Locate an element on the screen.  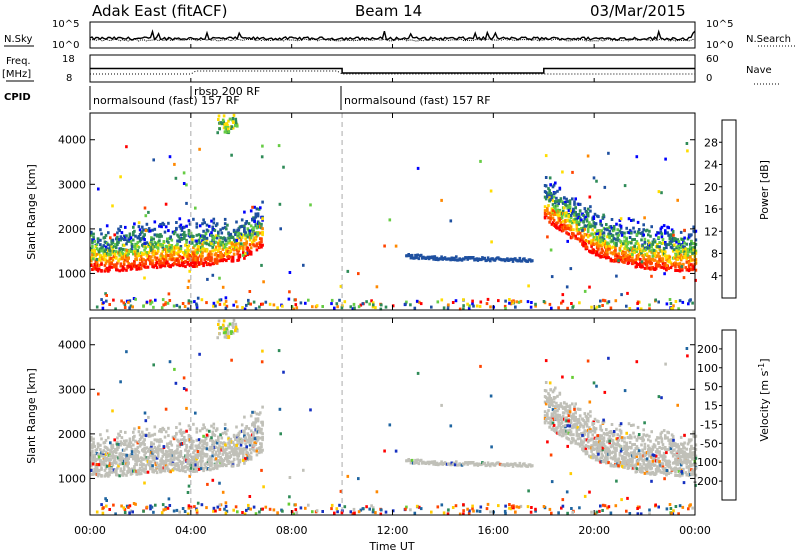
beam-title: Beam 14 is located at coordinates (388, 11).